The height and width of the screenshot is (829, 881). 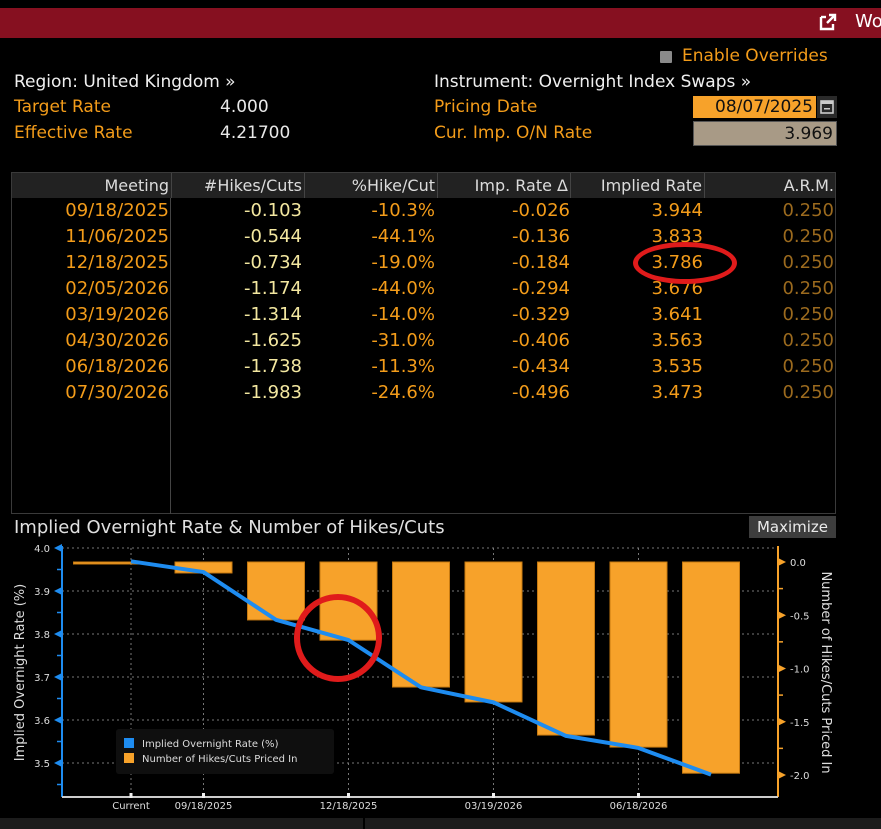 What do you see at coordinates (403, 340) in the screenshot?
I see `cell-pct-hike-cut: -31.0%` at bounding box center [403, 340].